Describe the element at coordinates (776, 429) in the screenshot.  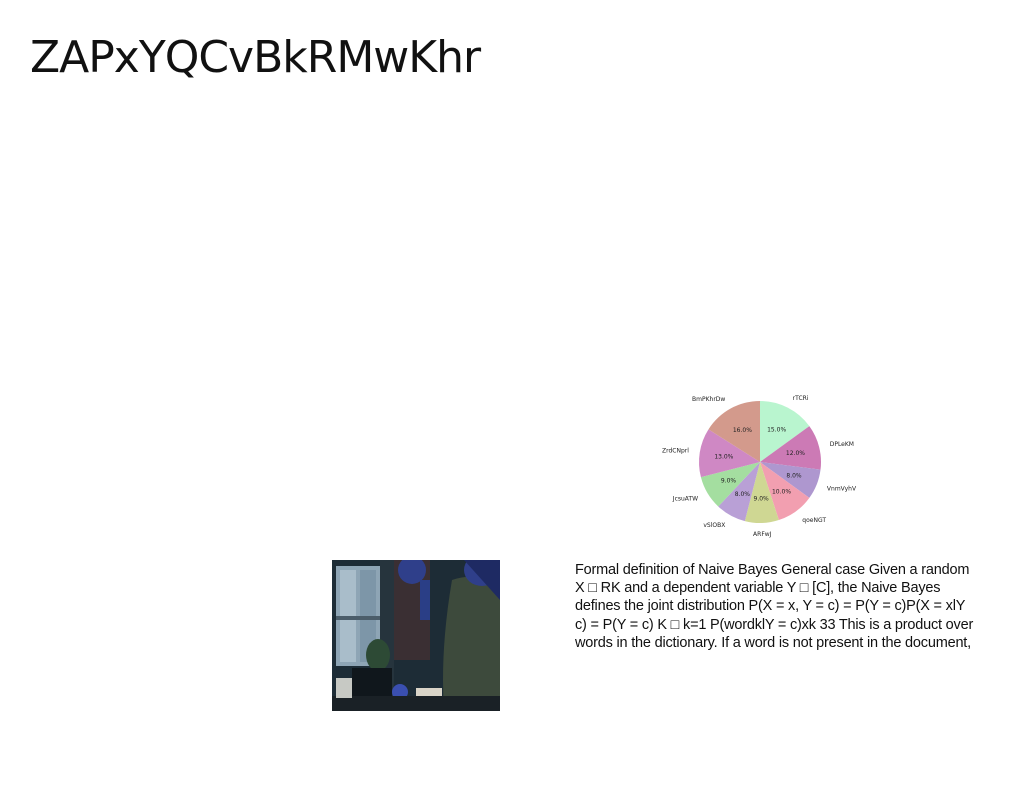
I see `pie-pct-label: 15.0%` at that location.